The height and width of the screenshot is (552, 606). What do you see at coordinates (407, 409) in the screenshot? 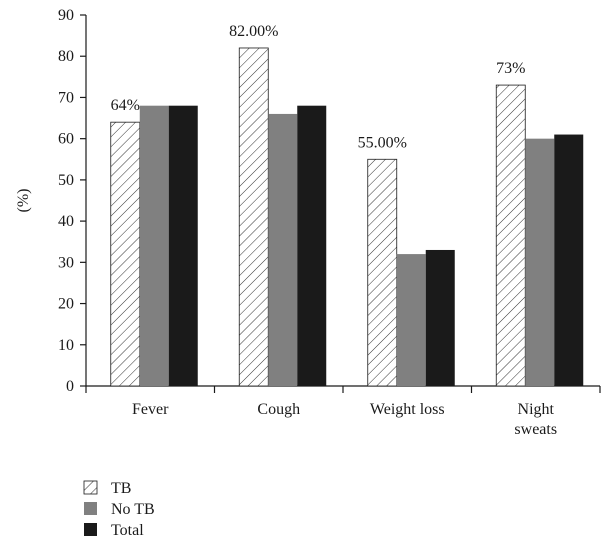
I see `x-category-label: Weight loss` at bounding box center [407, 409].